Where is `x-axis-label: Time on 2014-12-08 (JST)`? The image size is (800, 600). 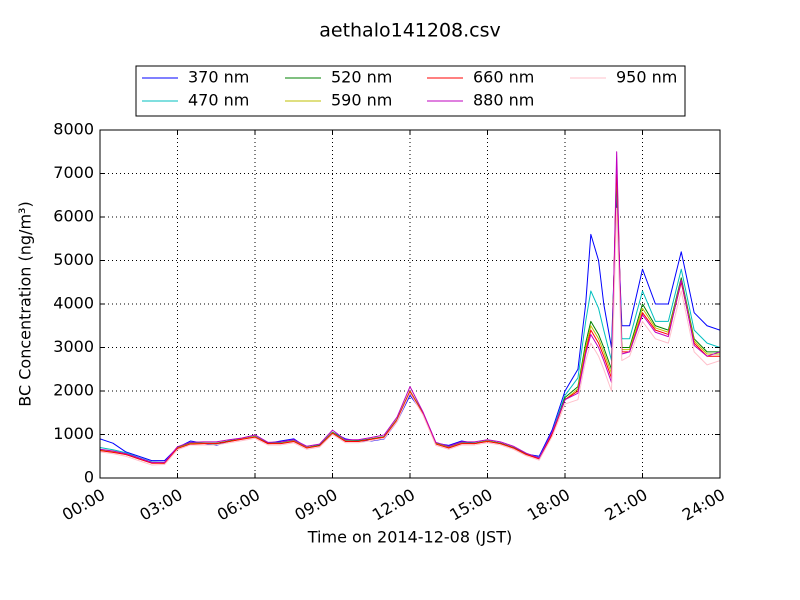
x-axis-label: Time on 2014-12-08 (JST) is located at coordinates (409, 537).